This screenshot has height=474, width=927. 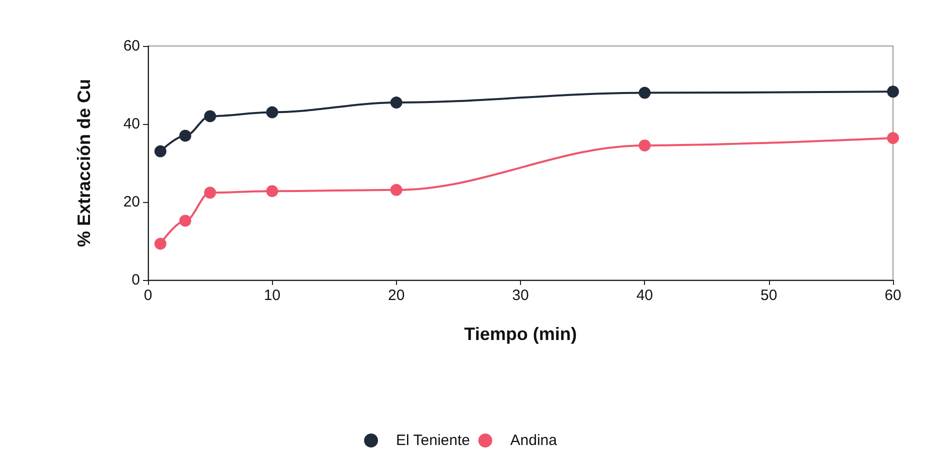 I want to click on x-tick-label: 20, so click(x=396, y=295).